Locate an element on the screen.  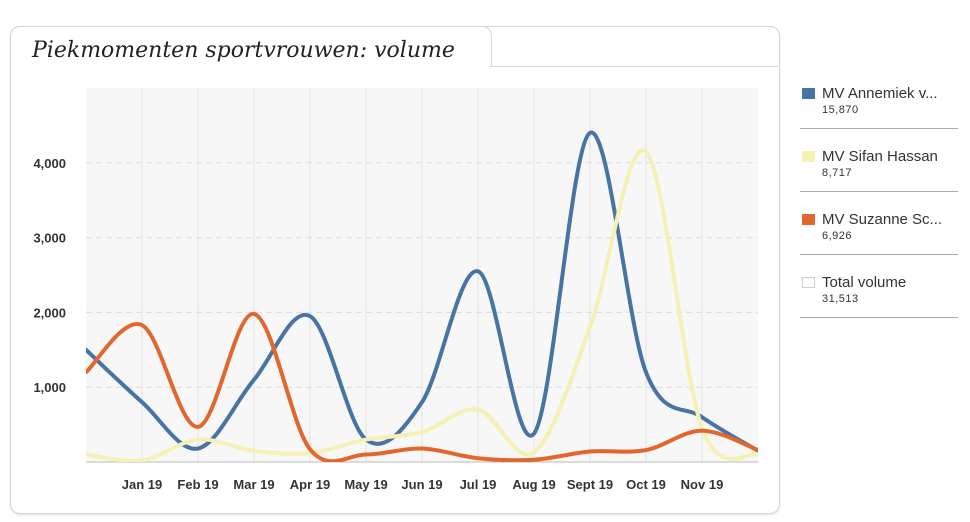
legend-value: 31,513 is located at coordinates (840, 299).